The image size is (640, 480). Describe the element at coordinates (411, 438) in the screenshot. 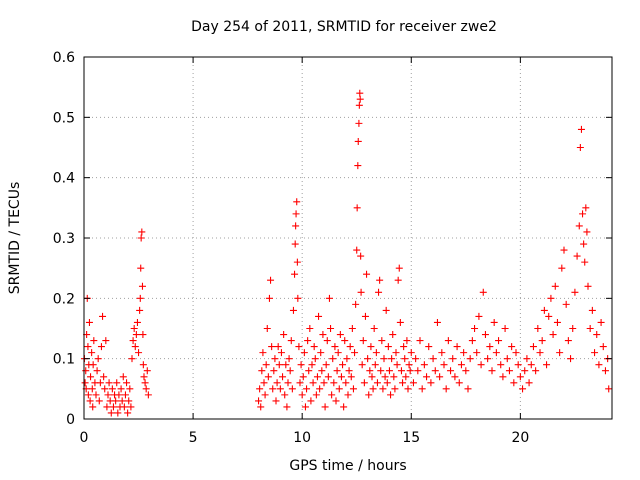

I see `x-tick-label: 15` at that location.